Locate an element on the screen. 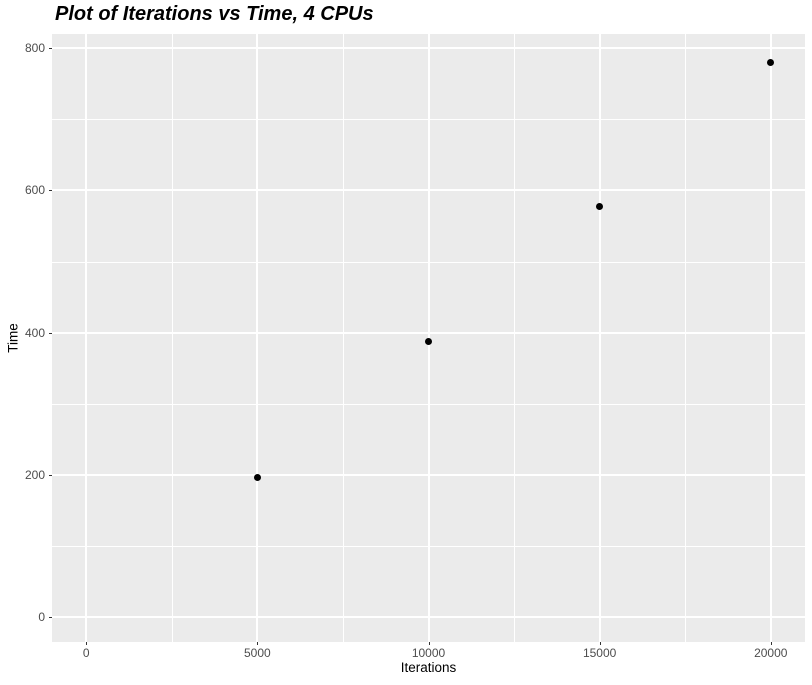  y-tick-label: 600 is located at coordinates (34, 190).